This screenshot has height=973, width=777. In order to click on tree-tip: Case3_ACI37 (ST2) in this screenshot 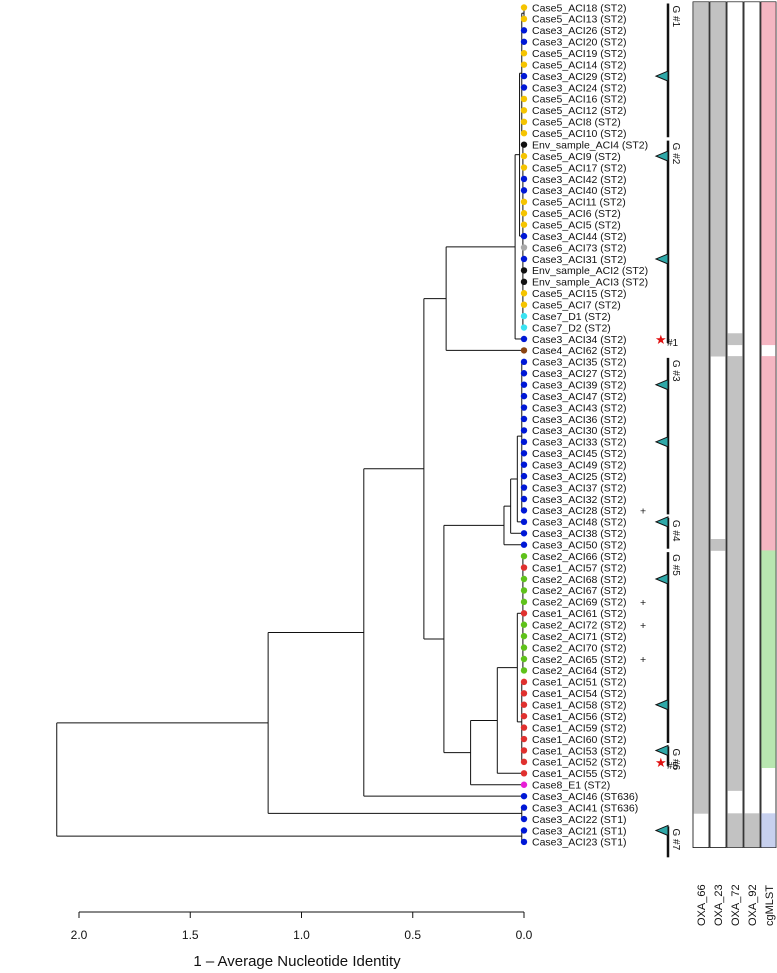, I will do `click(573, 488)`.